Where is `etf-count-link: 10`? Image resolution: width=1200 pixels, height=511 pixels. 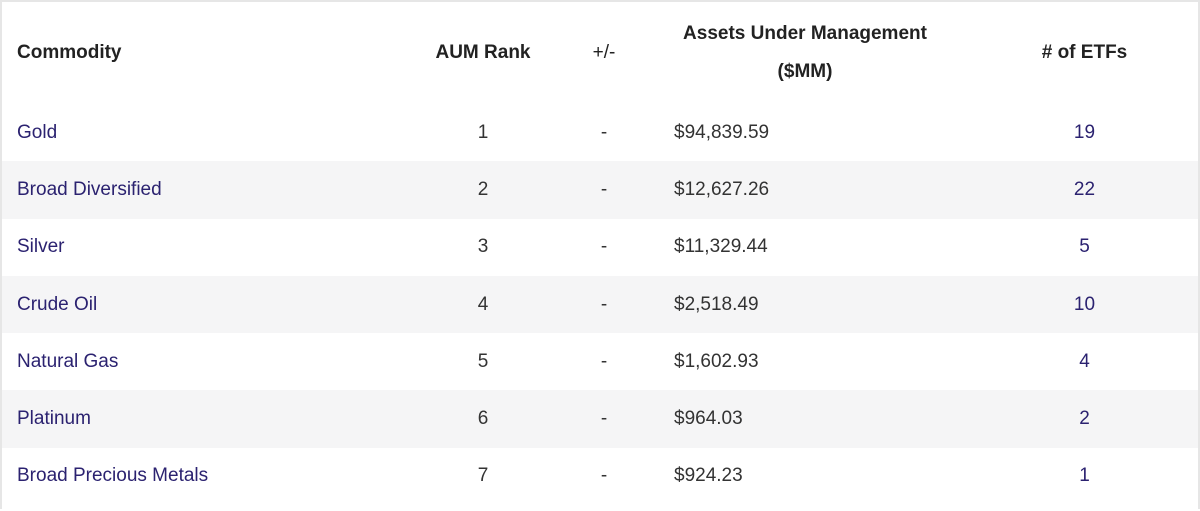 etf-count-link: 10 is located at coordinates (1084, 304).